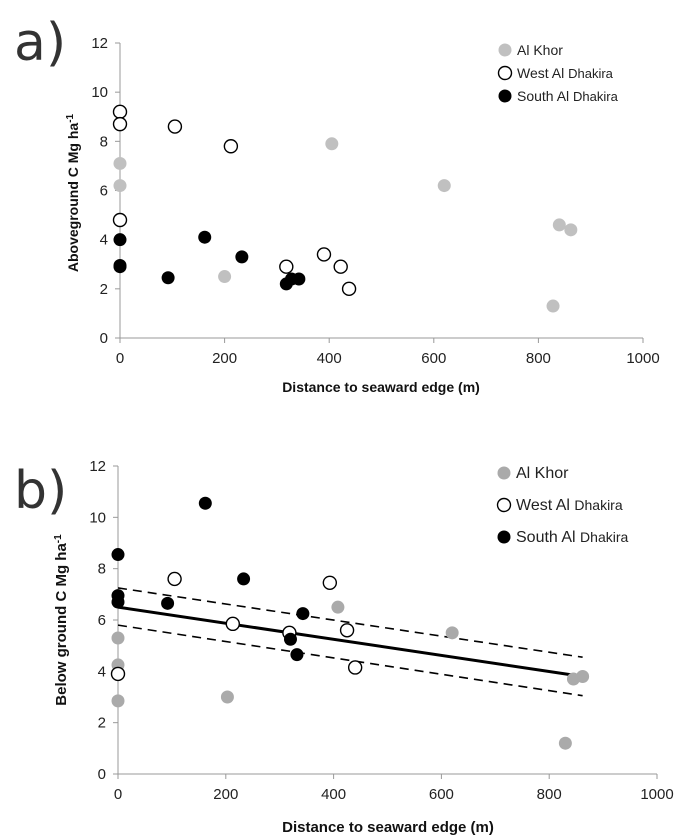  What do you see at coordinates (388, 827) in the screenshot?
I see `panel-b-x-axis-title: Distance to seaward edge (m)` at bounding box center [388, 827].